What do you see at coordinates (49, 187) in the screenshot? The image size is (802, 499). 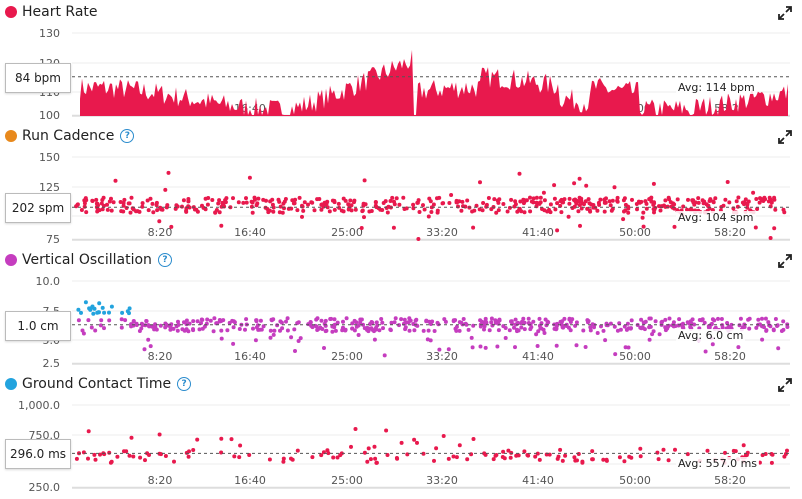 I see `y-tick-label: 125` at bounding box center [49, 187].